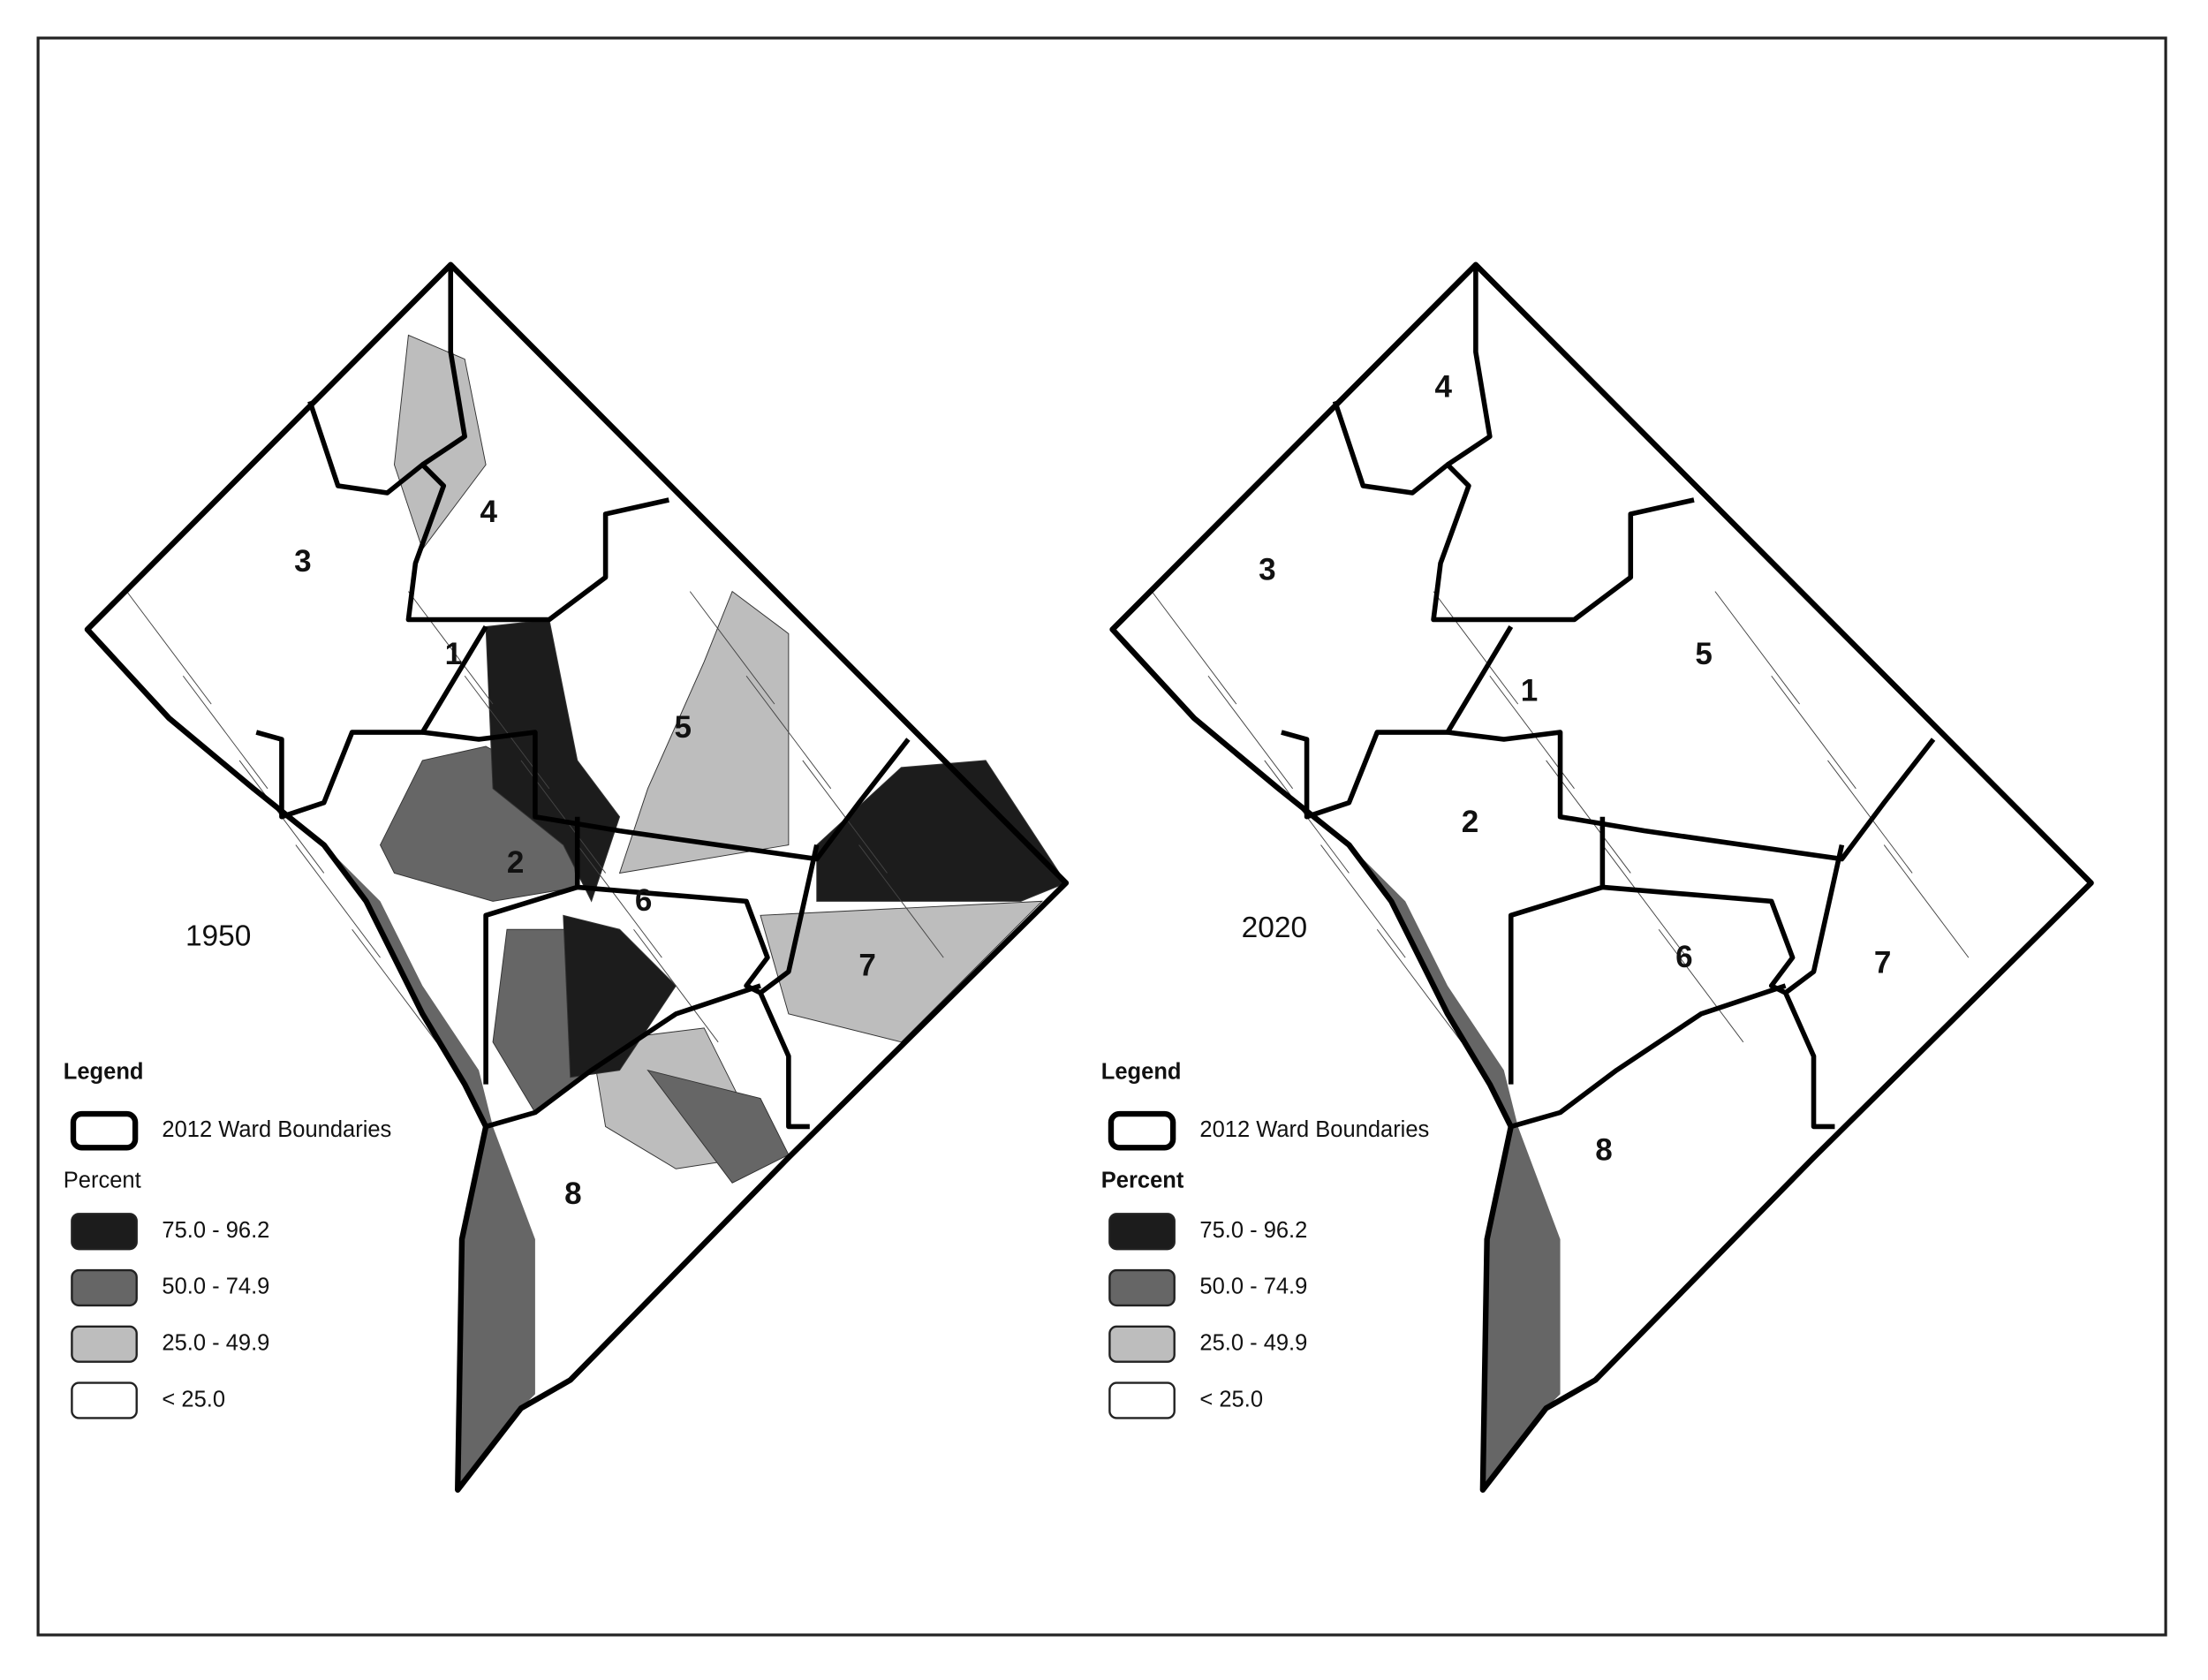 This screenshot has height=1680, width=2208. Describe the element at coordinates (1274, 928) in the screenshot. I see `year-label: 2020` at that location.